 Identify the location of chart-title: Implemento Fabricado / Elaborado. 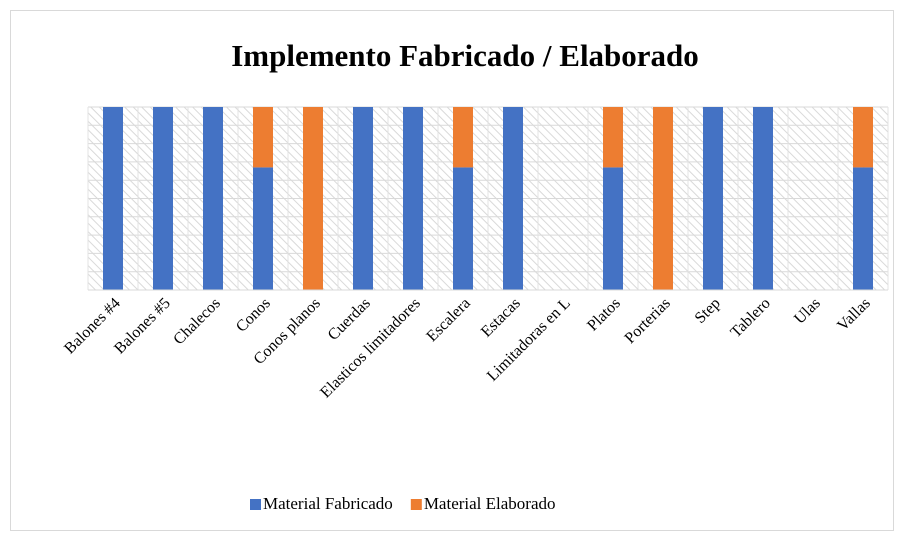
(465, 55).